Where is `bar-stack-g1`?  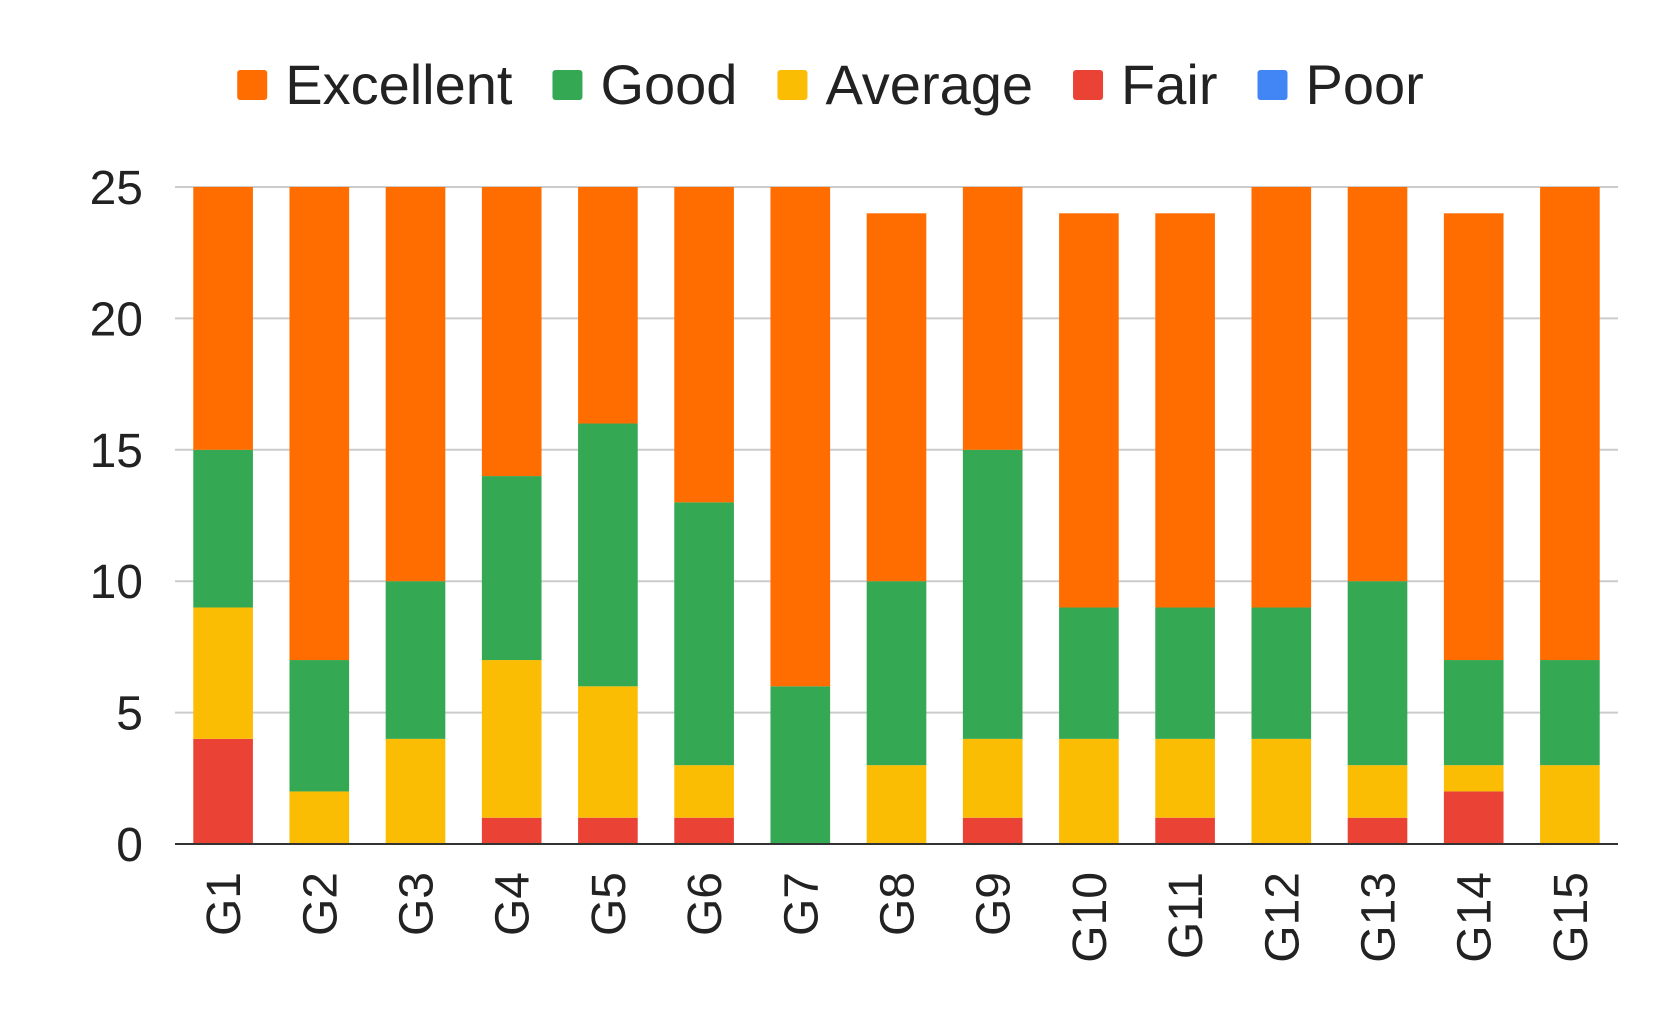
bar-stack-g1 is located at coordinates (223, 515).